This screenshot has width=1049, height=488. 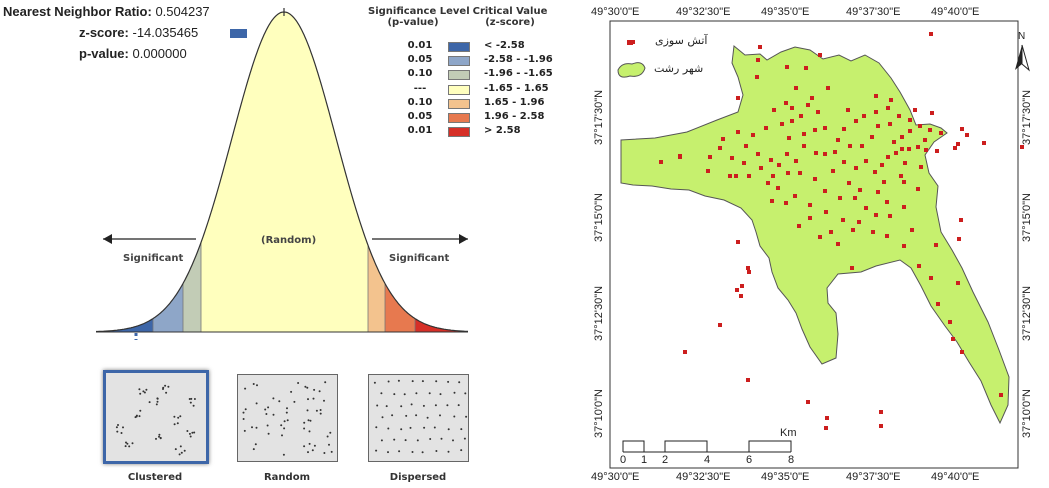 I want to click on scale-label: 2, so click(x=665, y=460).